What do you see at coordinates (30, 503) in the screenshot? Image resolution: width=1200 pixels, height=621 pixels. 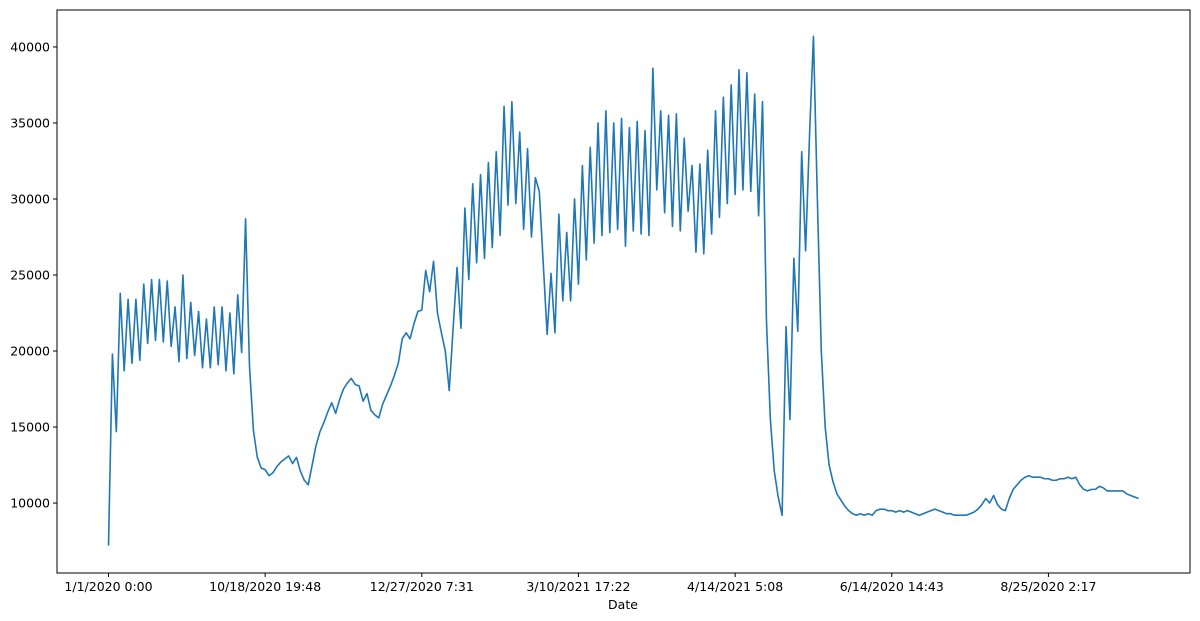 I see `y-tick-label: 10000` at bounding box center [30, 503].